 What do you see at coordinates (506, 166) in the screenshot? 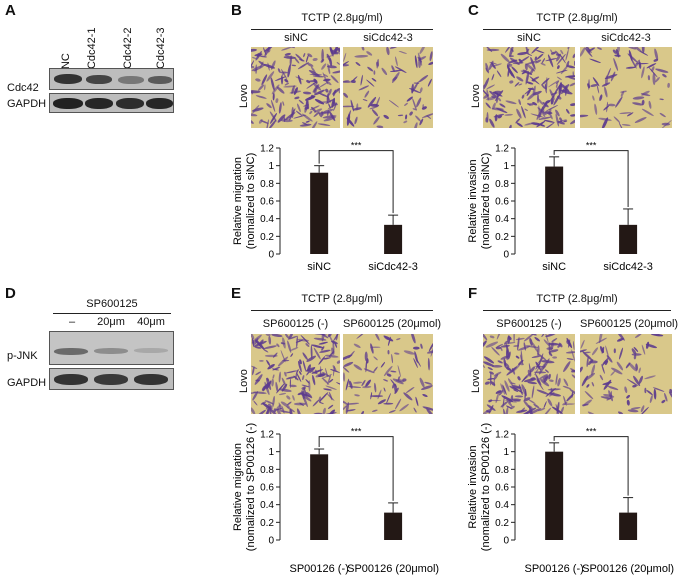
I see `y-tick-label: 1` at bounding box center [506, 166].